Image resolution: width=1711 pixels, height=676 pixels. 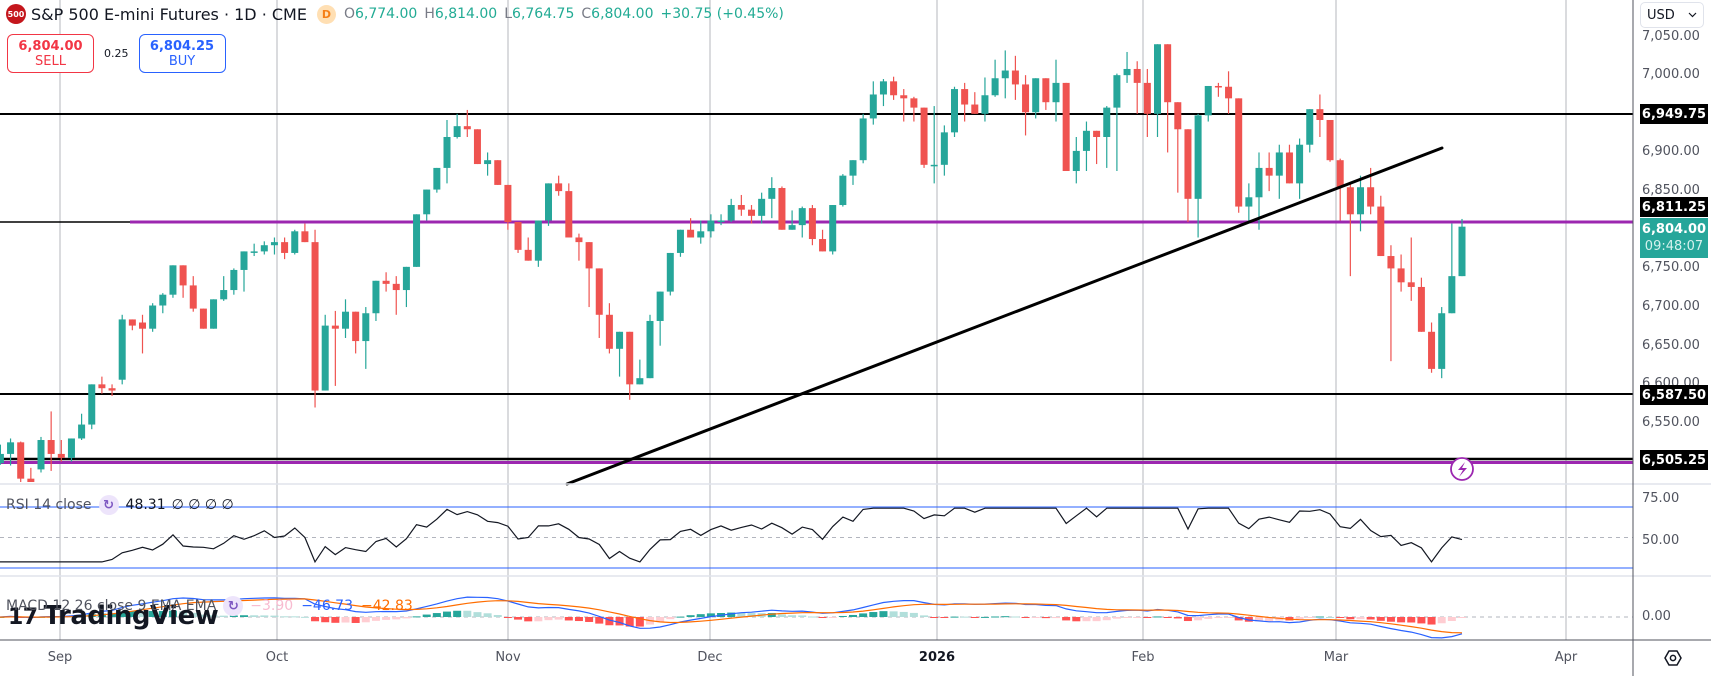 What do you see at coordinates (1674, 460) in the screenshot?
I see `price-tag-support-2: 6,505.25` at bounding box center [1674, 460].